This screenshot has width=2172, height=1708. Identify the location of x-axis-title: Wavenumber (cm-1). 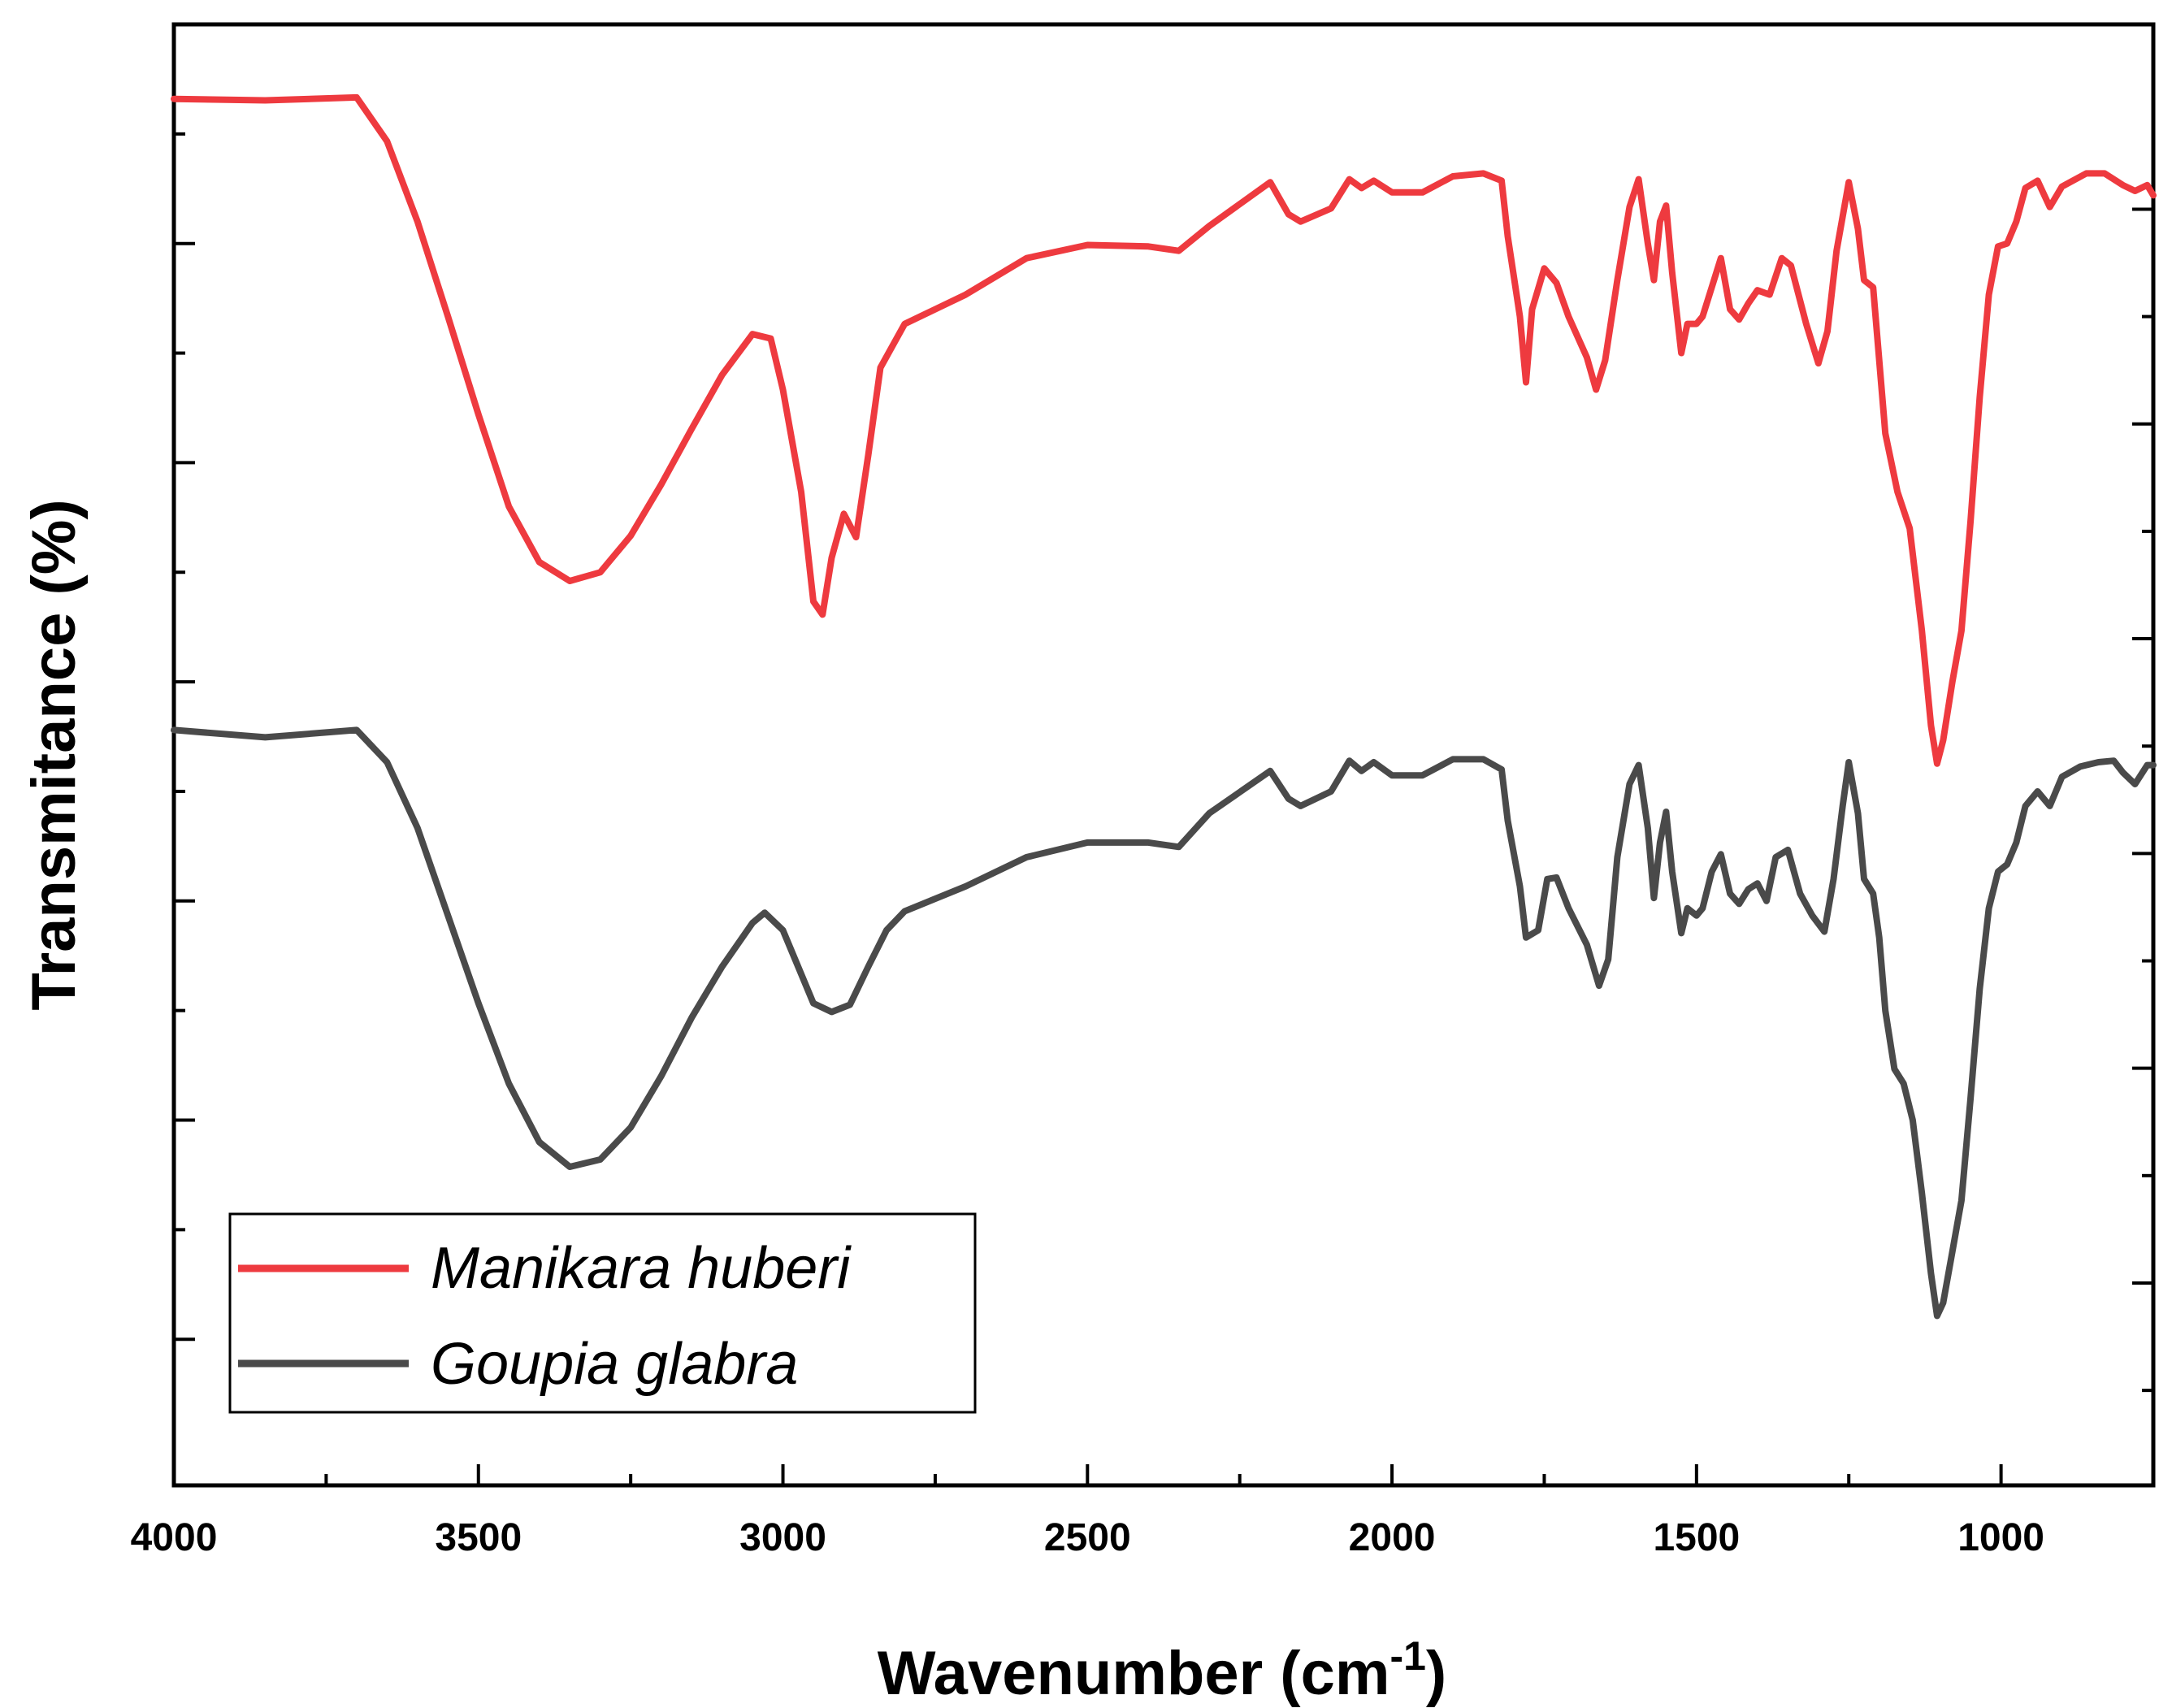
(1162, 1670).